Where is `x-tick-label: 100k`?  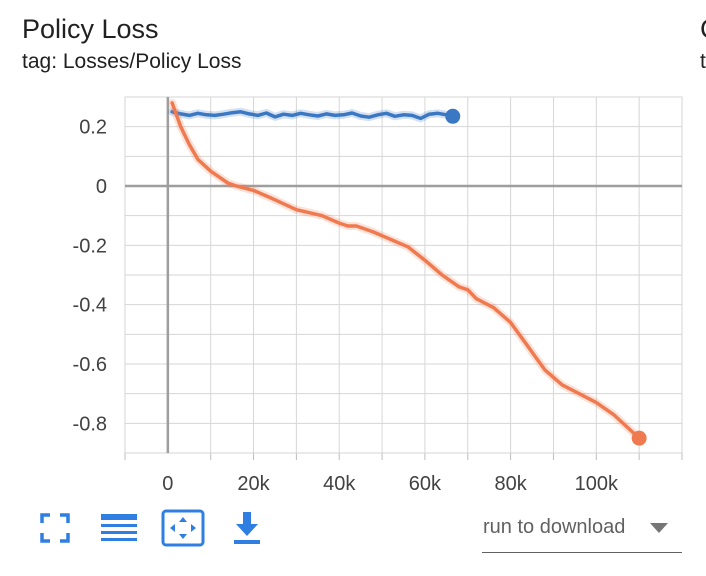 x-tick-label: 100k is located at coordinates (597, 484).